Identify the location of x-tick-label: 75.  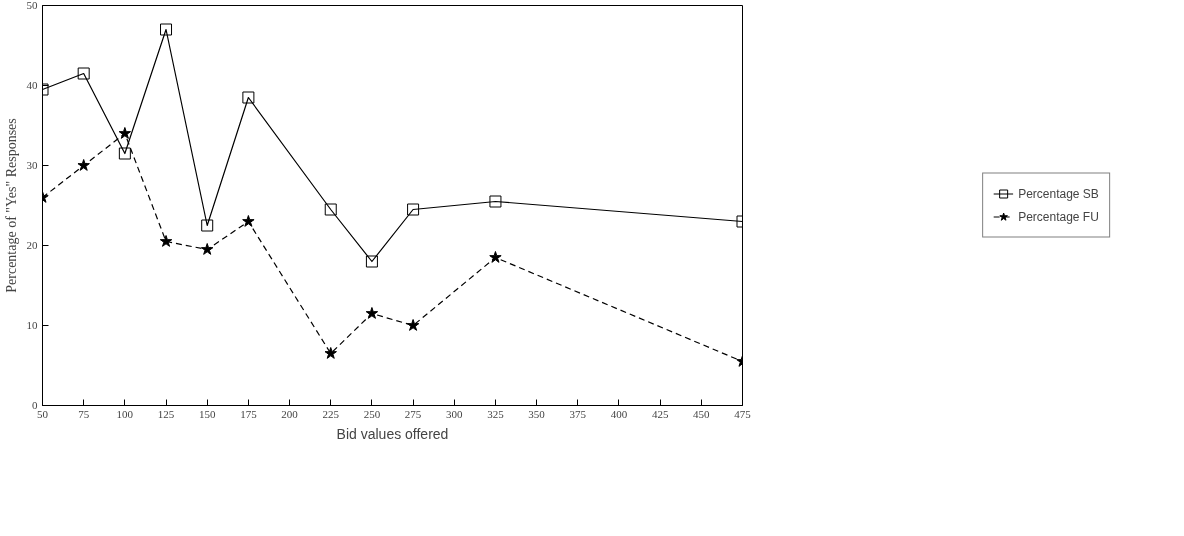
(84, 413).